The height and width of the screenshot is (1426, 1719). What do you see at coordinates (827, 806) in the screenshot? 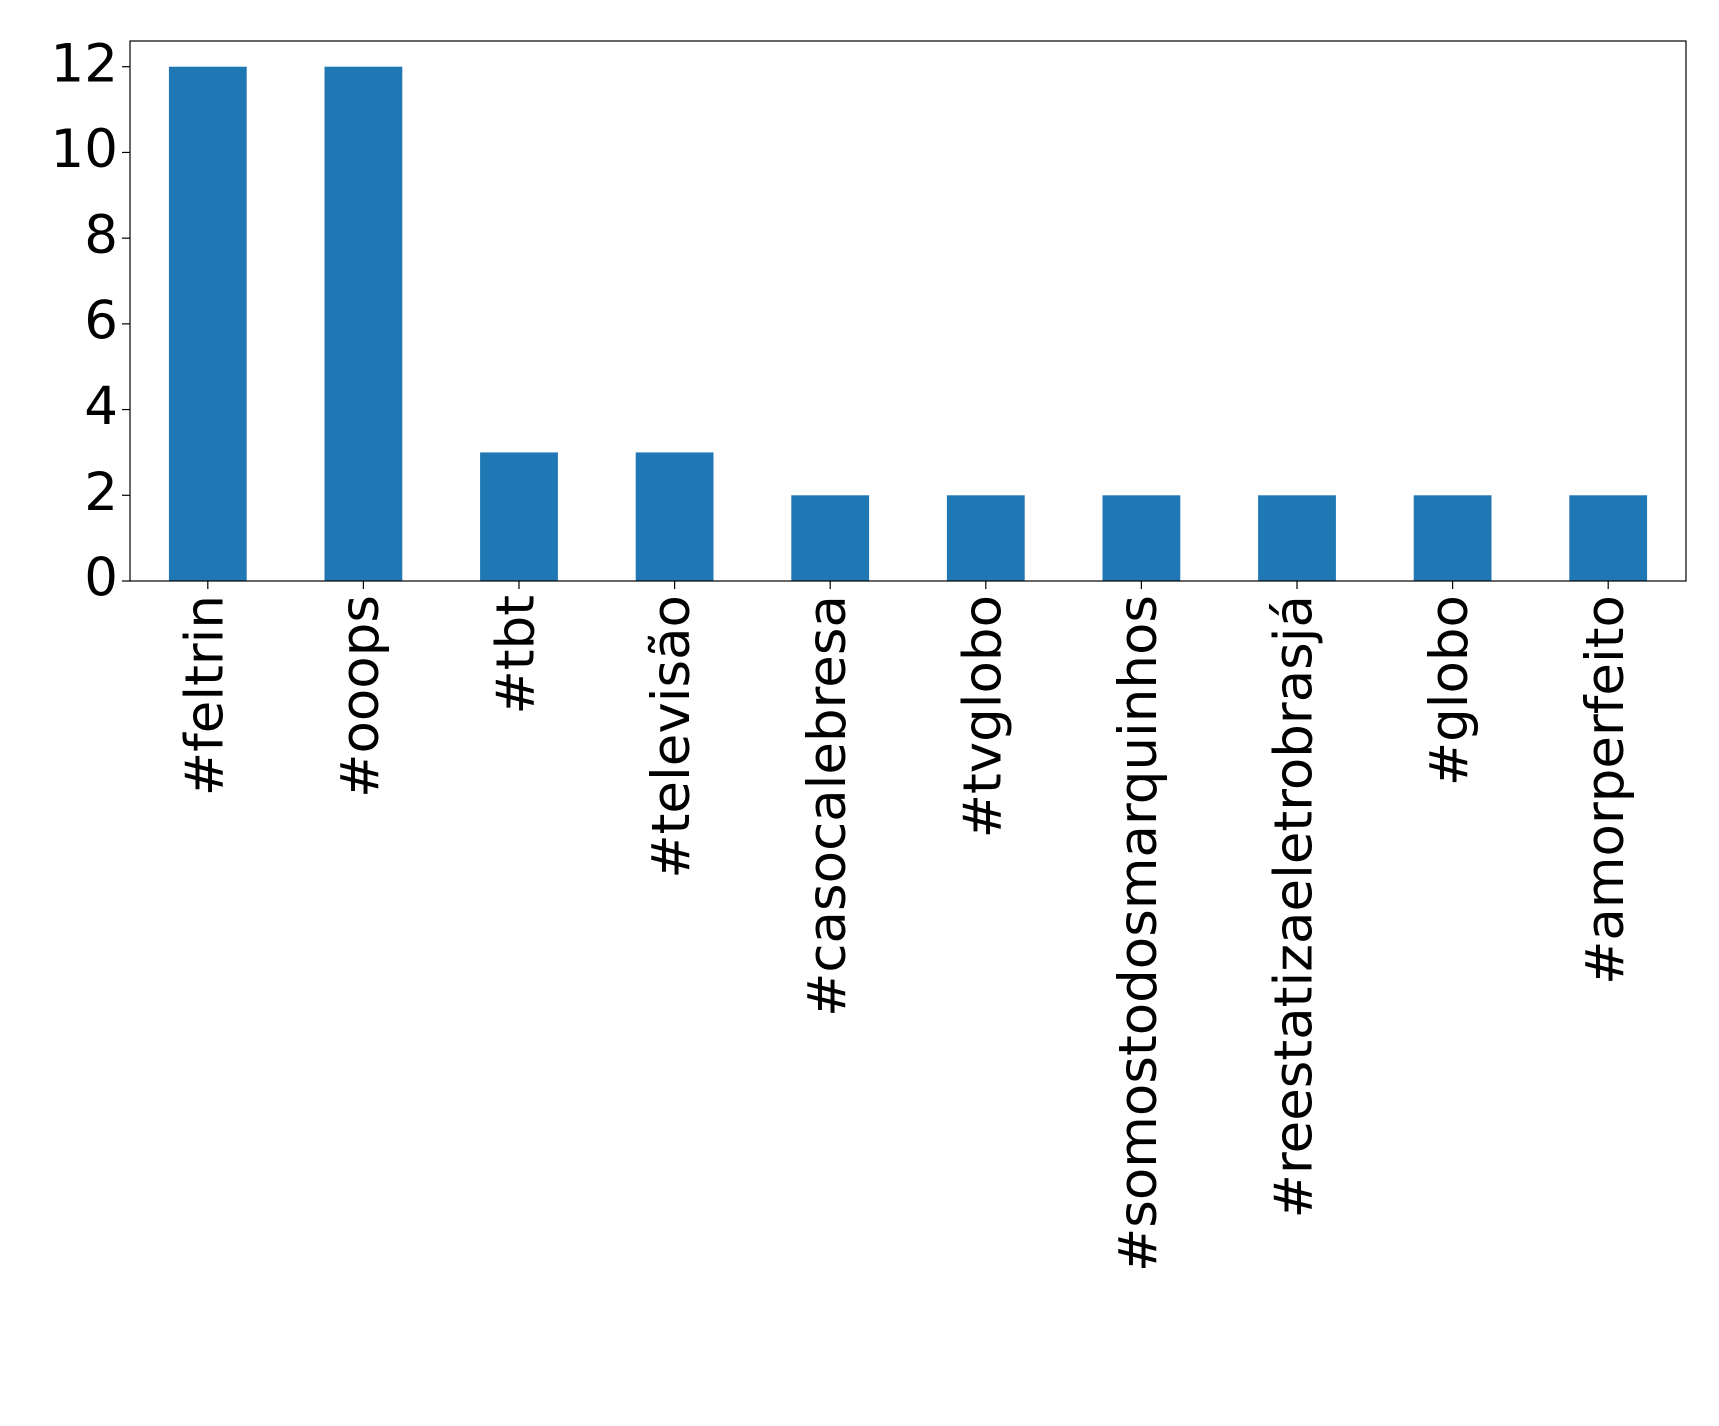
I see `x-tick-label: #casocalebresa` at bounding box center [827, 806].